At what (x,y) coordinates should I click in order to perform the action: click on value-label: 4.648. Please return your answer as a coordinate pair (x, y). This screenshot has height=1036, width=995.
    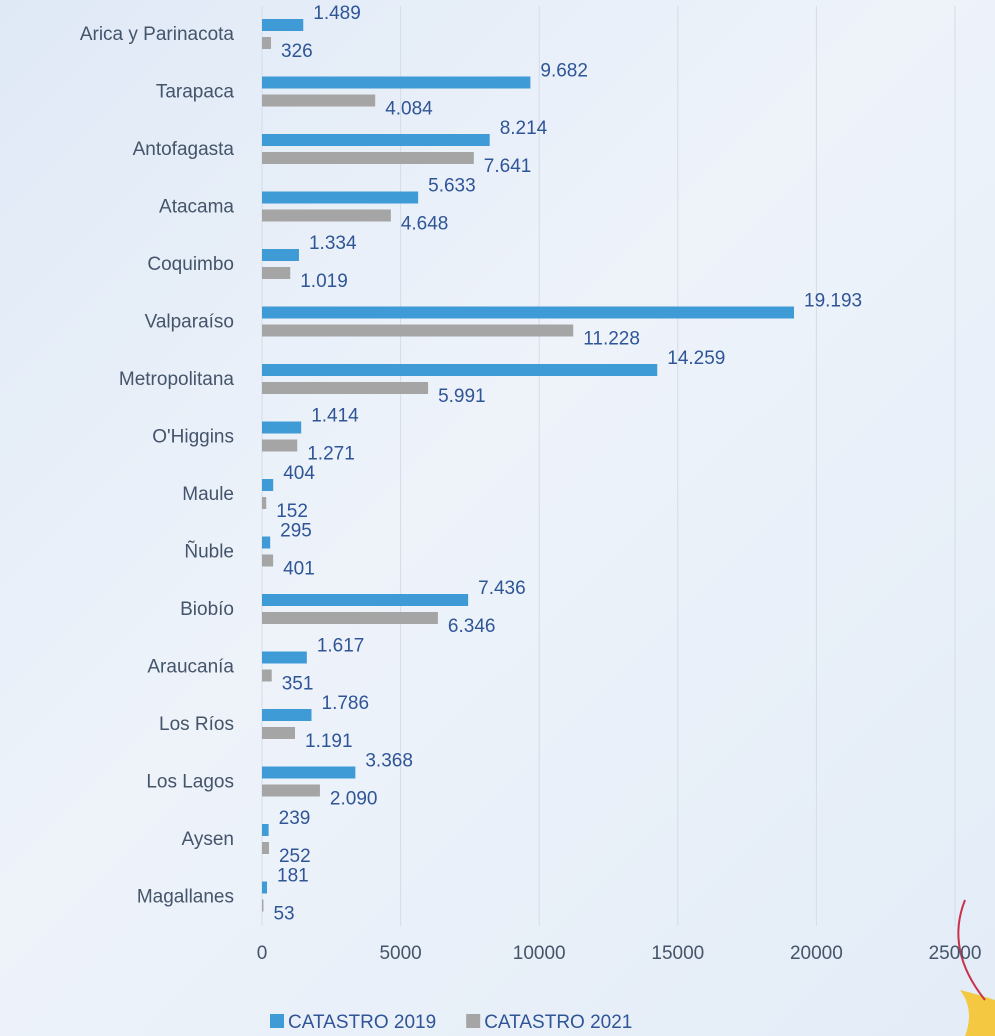
    Looking at the image, I should click on (425, 224).